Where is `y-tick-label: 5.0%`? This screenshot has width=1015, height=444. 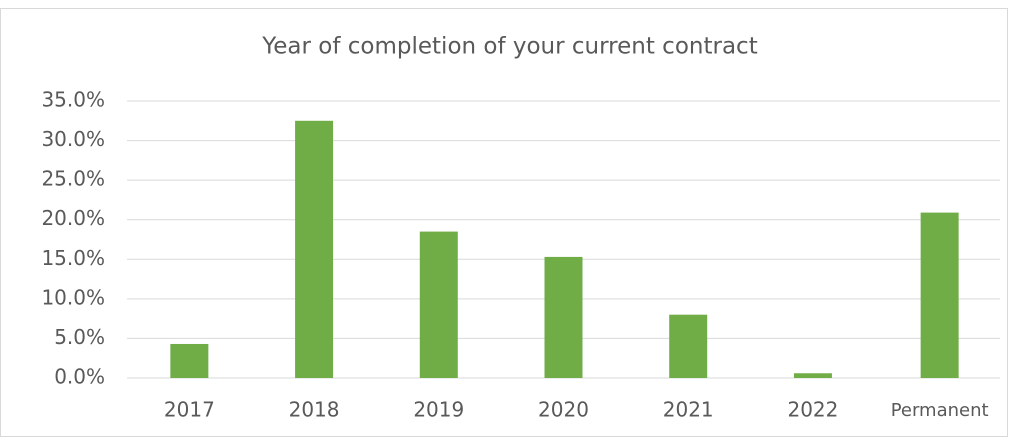
y-tick-label: 5.0% is located at coordinates (79, 337).